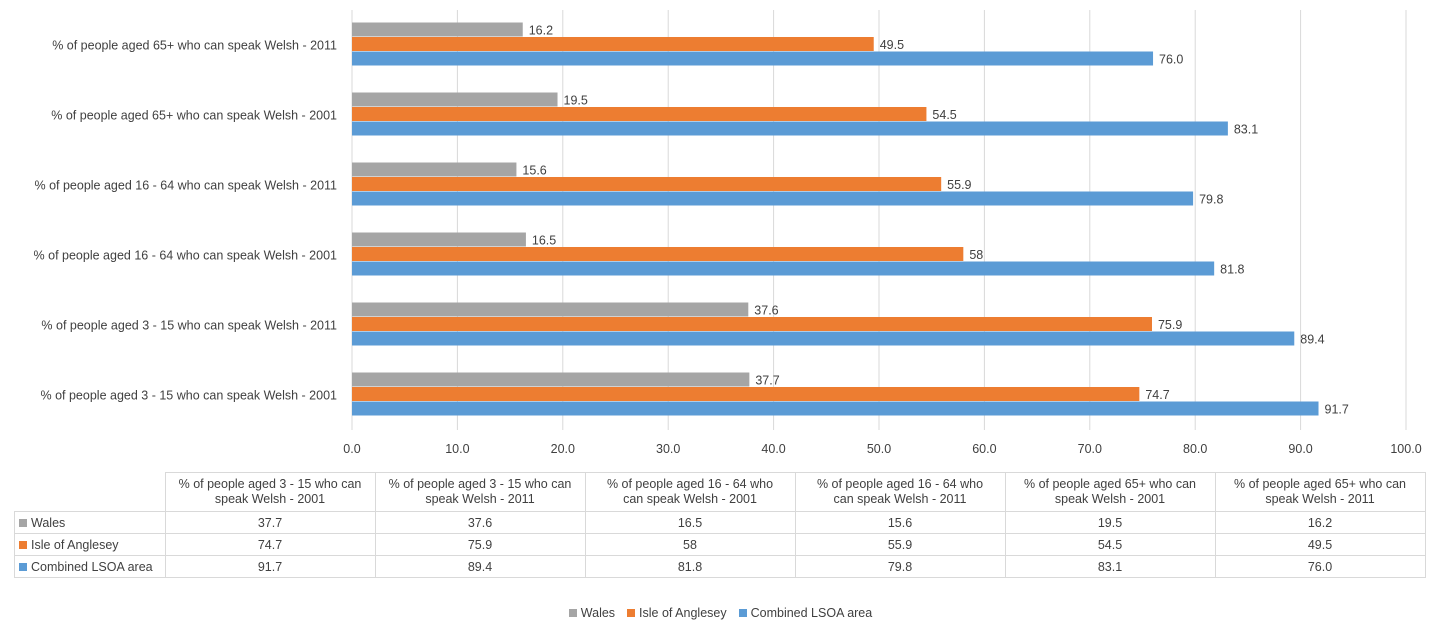 This screenshot has width=1441, height=623. What do you see at coordinates (892, 45) in the screenshot?
I see `data-label: 49.5` at bounding box center [892, 45].